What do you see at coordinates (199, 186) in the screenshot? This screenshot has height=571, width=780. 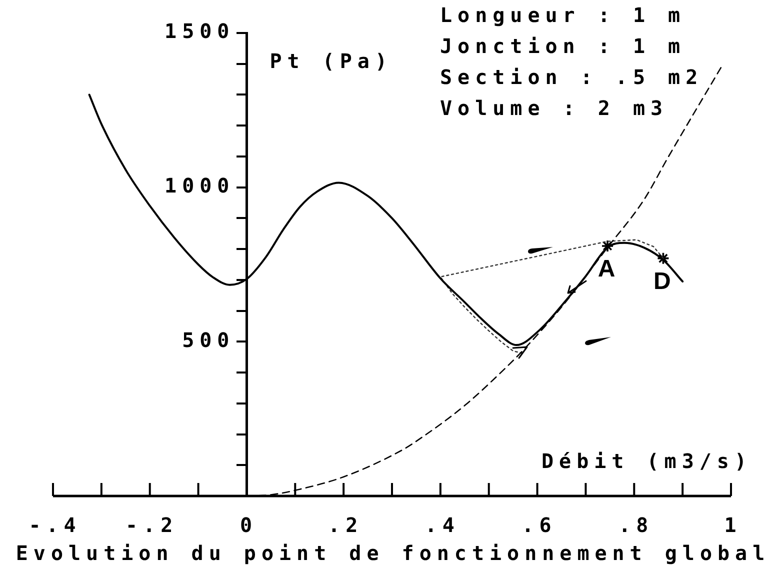 I see `y-tick-label: 1000` at bounding box center [199, 186].